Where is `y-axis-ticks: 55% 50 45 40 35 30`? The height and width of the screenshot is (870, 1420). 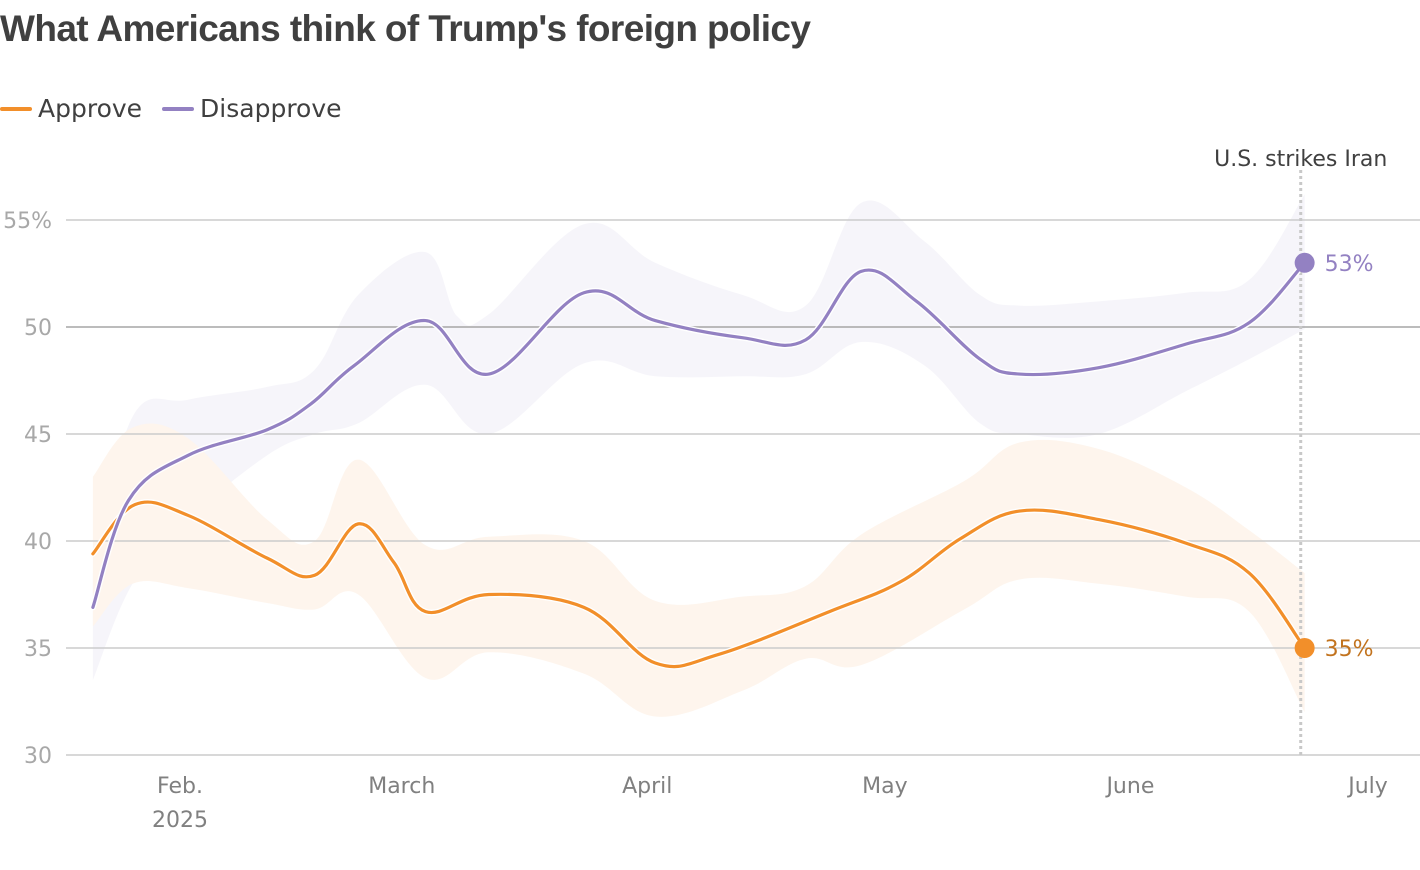 y-axis-ticks: 55% 50 45 40 35 30 is located at coordinates (27, 489).